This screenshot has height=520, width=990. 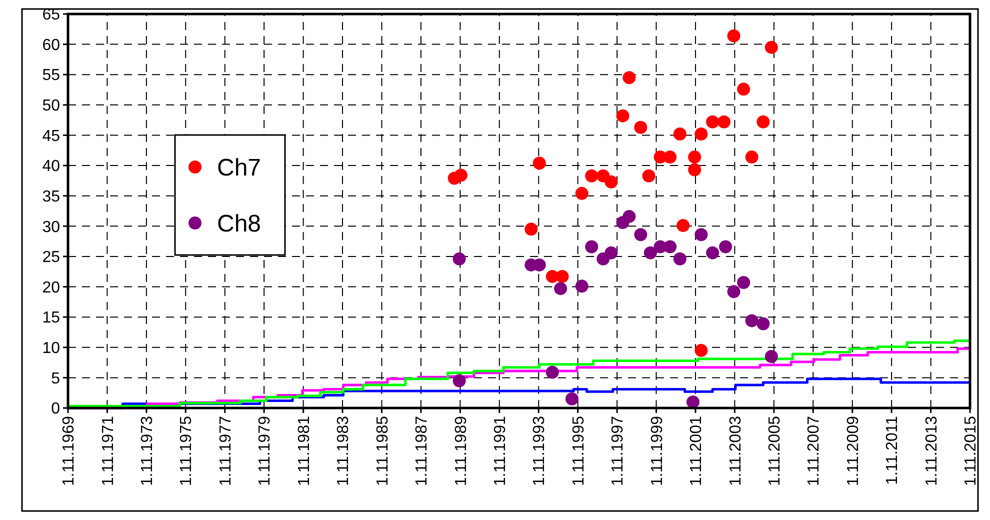 What do you see at coordinates (618, 451) in the screenshot?
I see `x-tick-label: 1.11.1997` at bounding box center [618, 451].